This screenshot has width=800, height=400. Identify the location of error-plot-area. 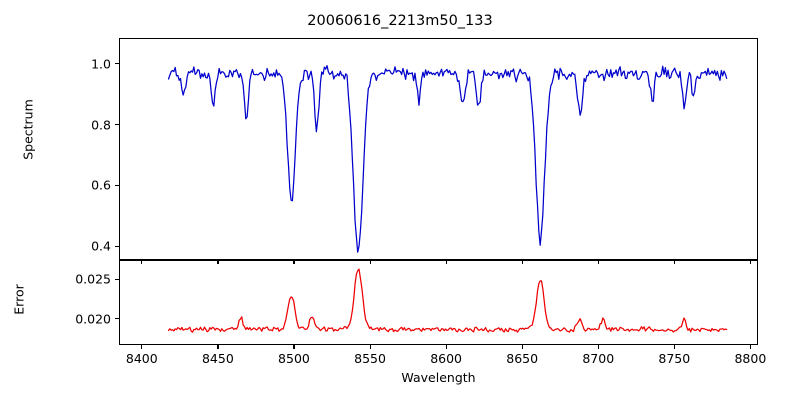
(447, 300).